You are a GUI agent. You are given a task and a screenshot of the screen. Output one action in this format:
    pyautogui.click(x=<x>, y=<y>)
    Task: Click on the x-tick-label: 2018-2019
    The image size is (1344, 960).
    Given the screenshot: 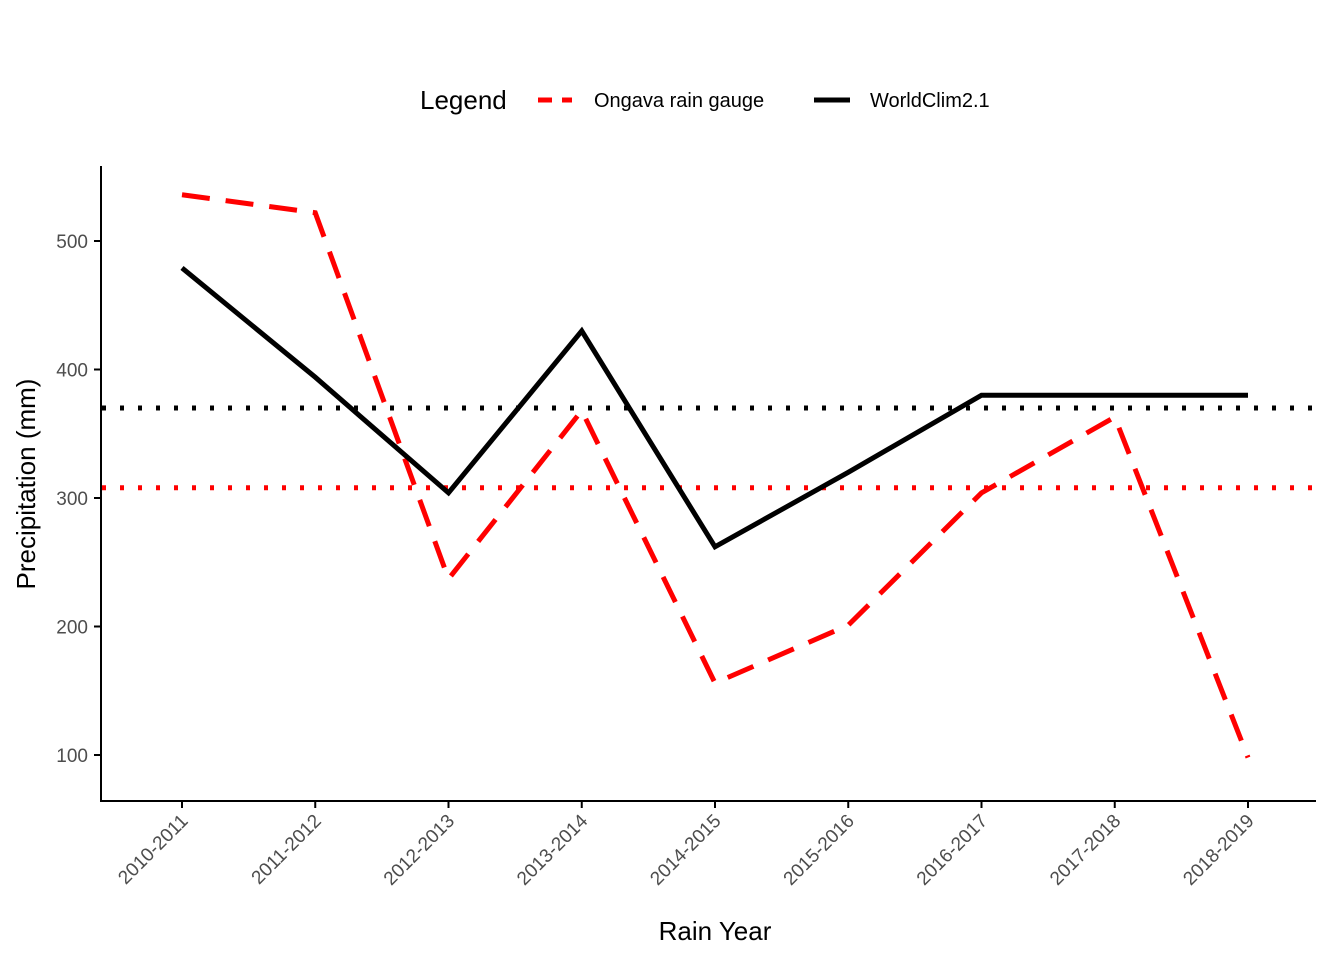 What is the action you would take?
    pyautogui.click(x=1218, y=850)
    